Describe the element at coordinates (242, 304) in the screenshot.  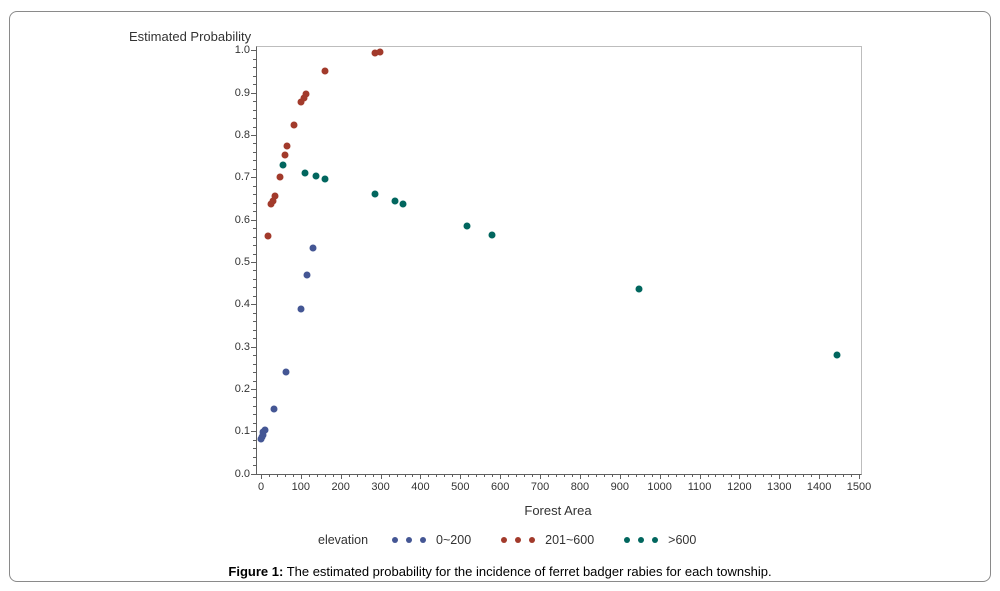
I see `y-tick-label: 0.4` at that location.